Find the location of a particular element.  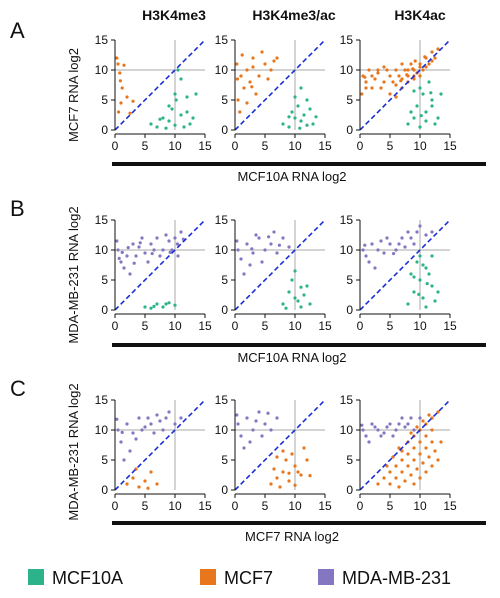

axis-separator-bar-b is located at coordinates (299, 345).